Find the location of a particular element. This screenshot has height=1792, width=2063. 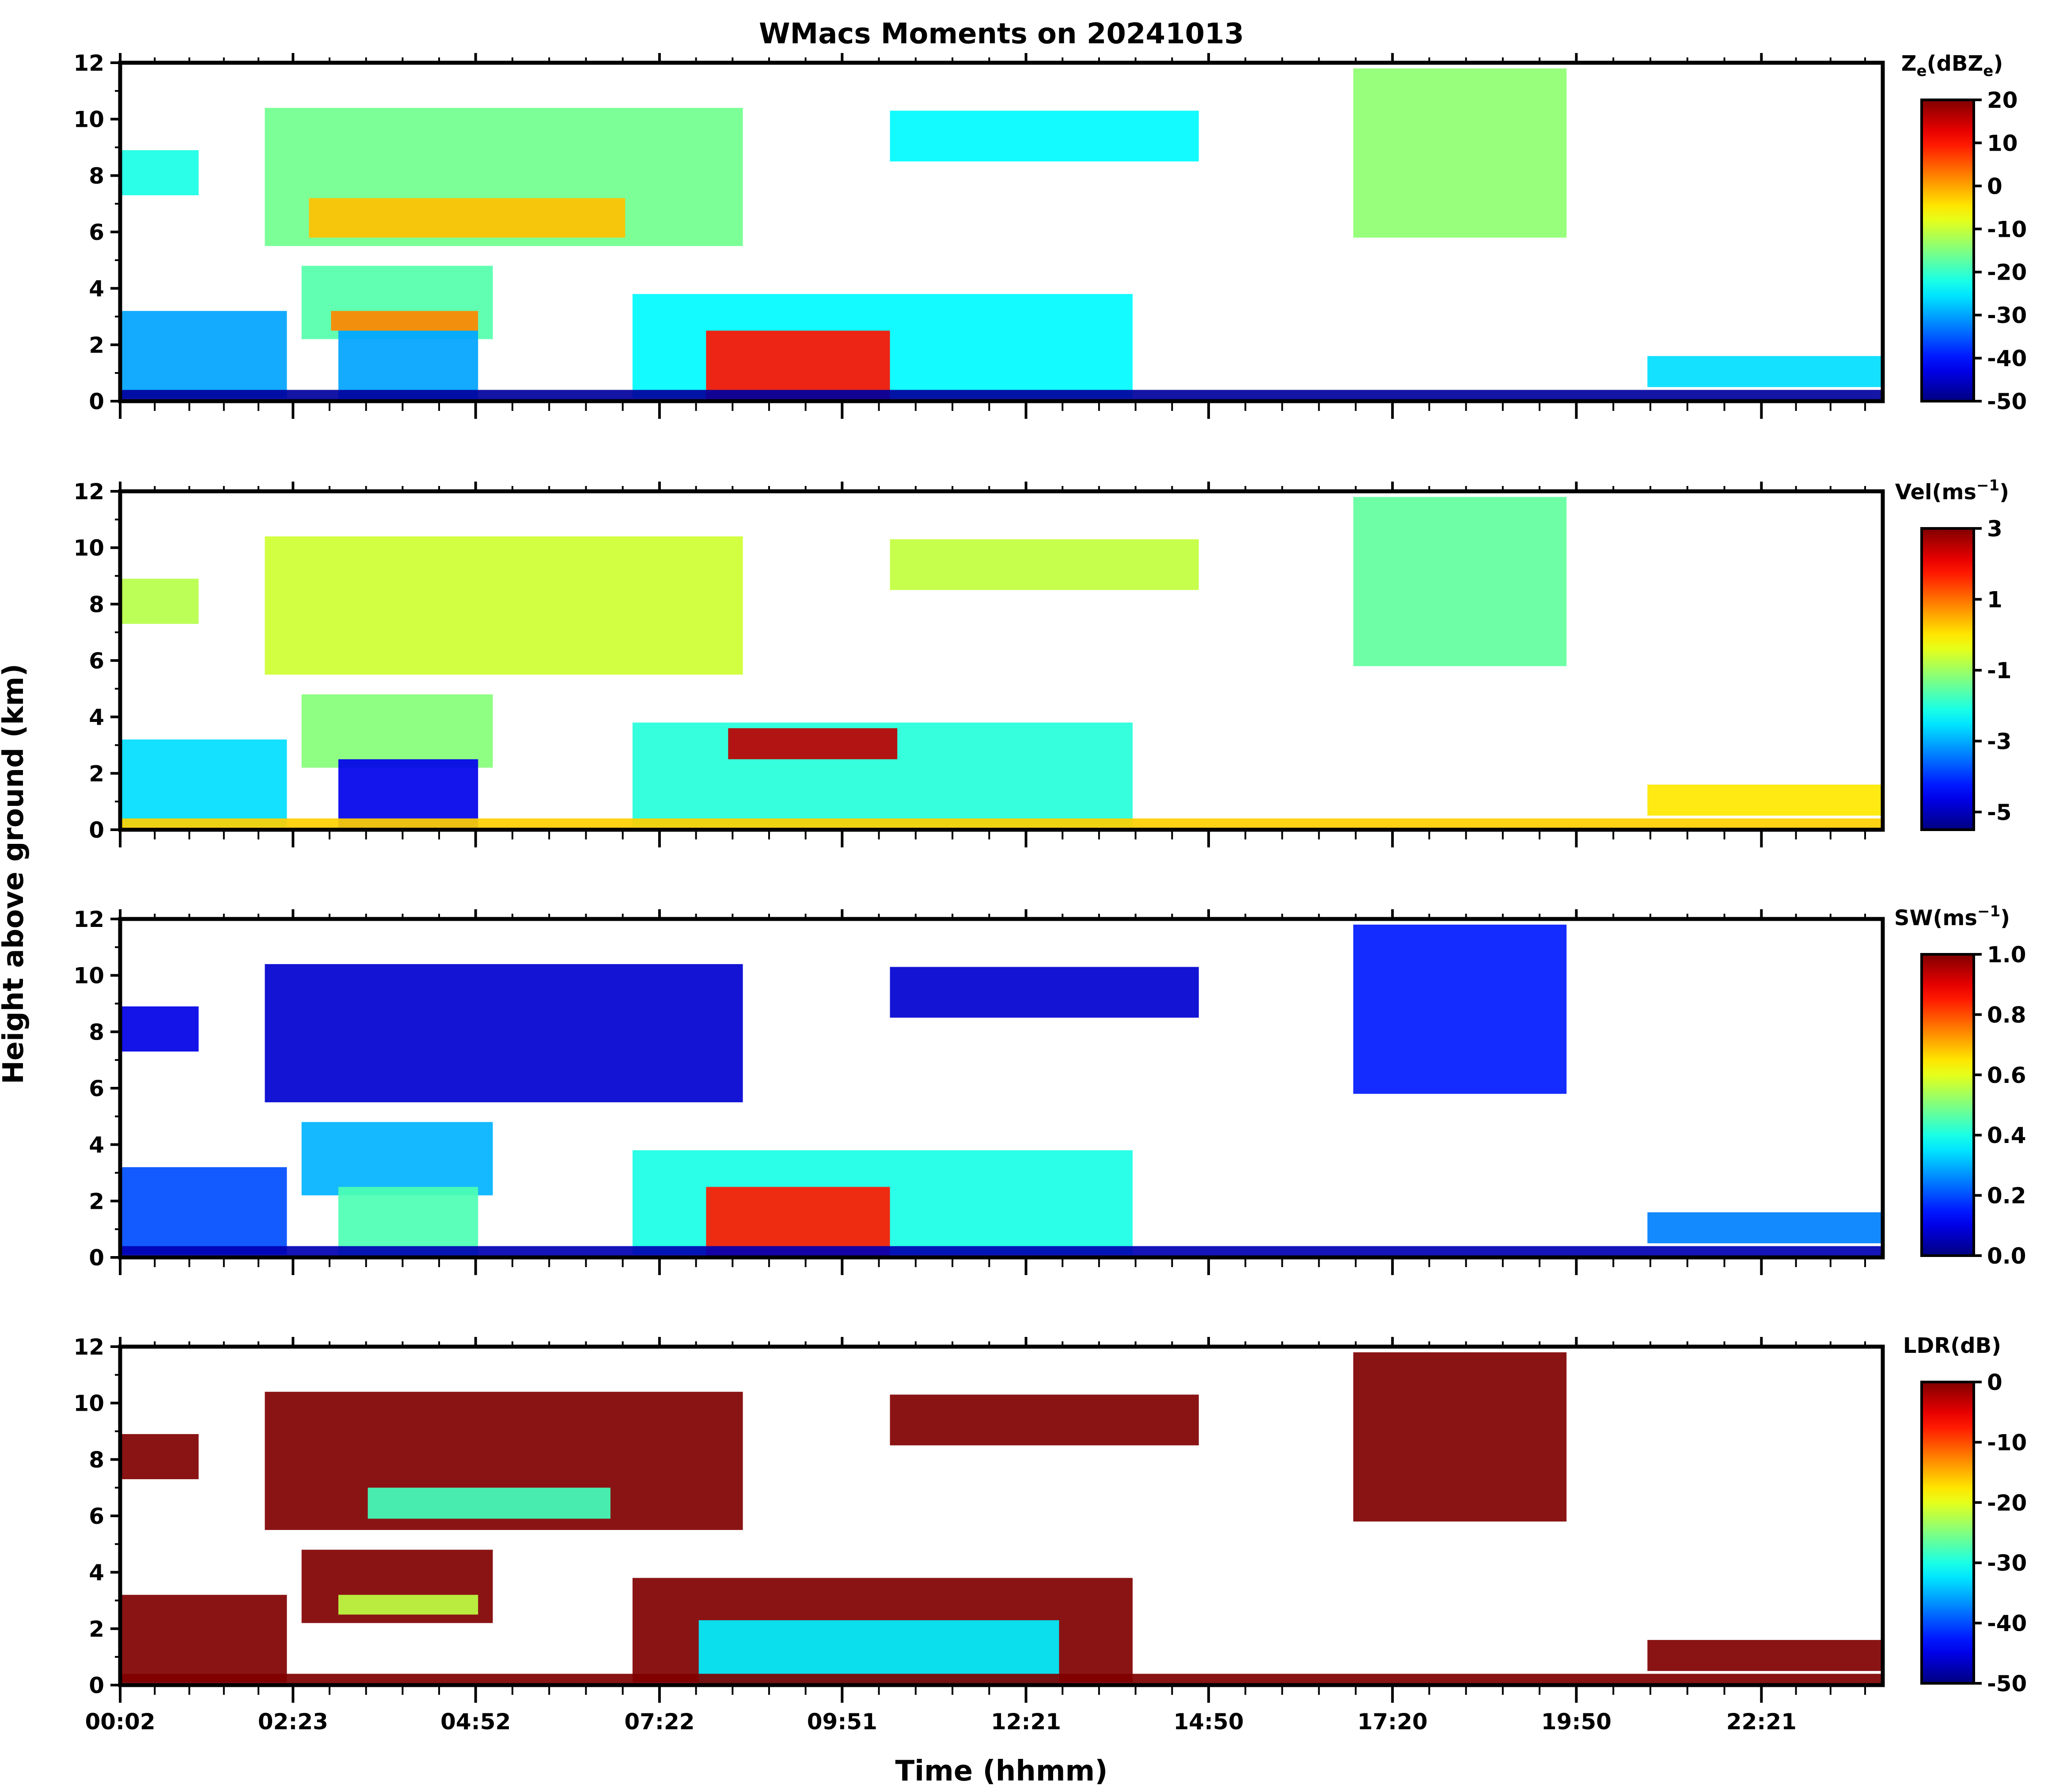

x-tick-label: 17:20 is located at coordinates (1393, 1722).